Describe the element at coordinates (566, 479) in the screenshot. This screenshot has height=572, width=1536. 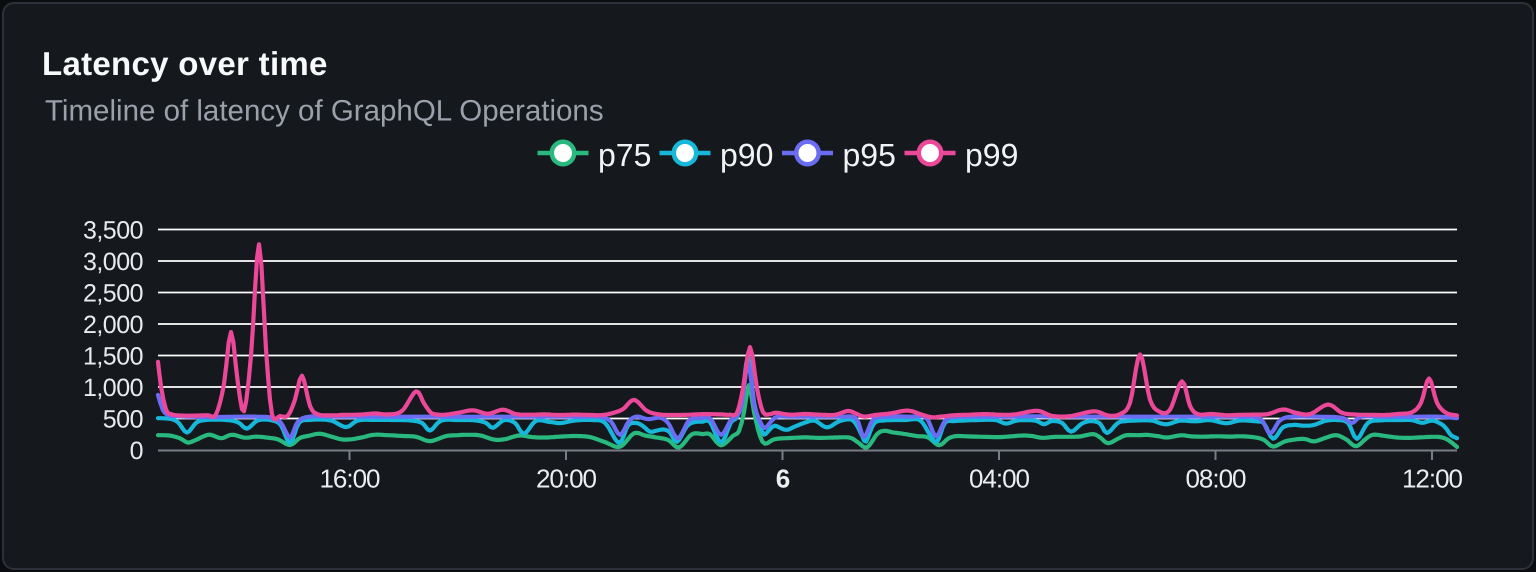
I see `svg-text: 20:00` at that location.